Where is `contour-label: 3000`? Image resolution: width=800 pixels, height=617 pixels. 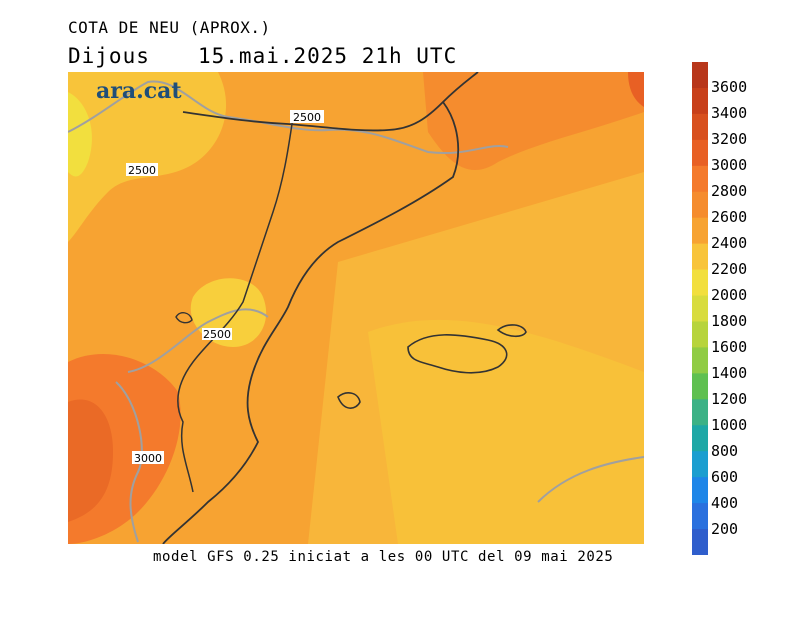 contour-label: 3000 is located at coordinates (148, 458).